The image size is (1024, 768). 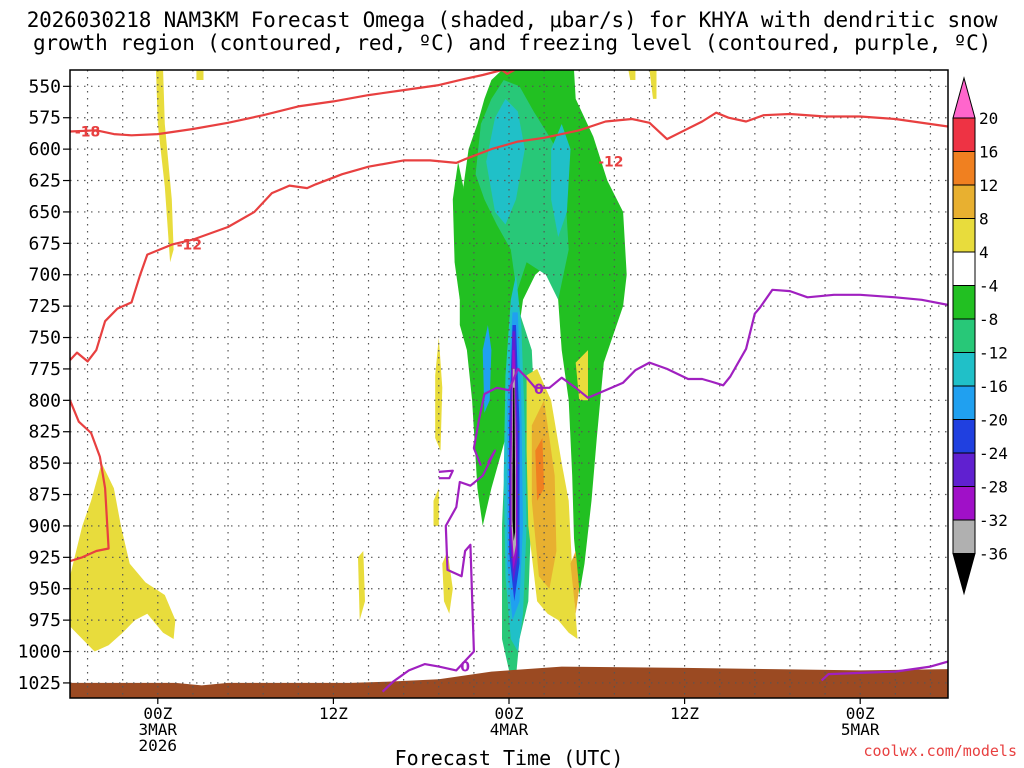 What do you see at coordinates (39, 683) in the screenshot?
I see `y-tick-label-1025: 1025` at bounding box center [39, 683].